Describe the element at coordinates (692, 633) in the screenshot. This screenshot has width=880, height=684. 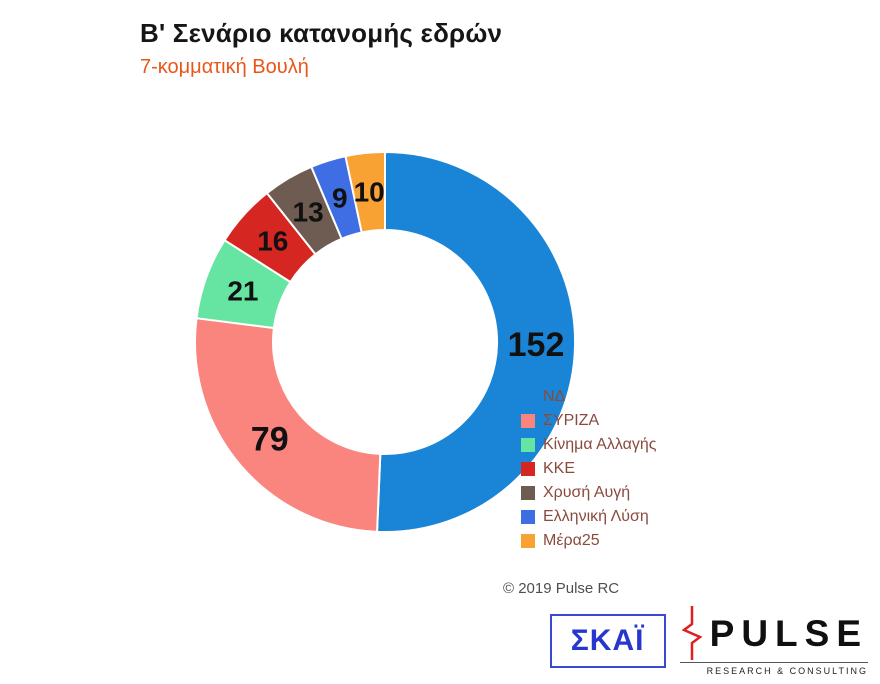
I see `pulse-waveform-icon` at that location.